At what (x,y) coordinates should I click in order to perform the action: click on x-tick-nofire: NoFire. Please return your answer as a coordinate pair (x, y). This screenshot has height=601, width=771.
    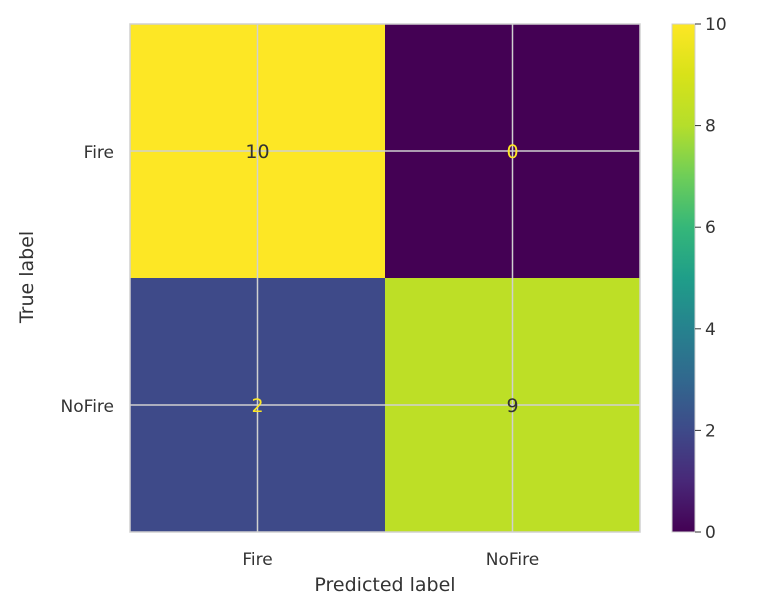
    Looking at the image, I should click on (512, 560).